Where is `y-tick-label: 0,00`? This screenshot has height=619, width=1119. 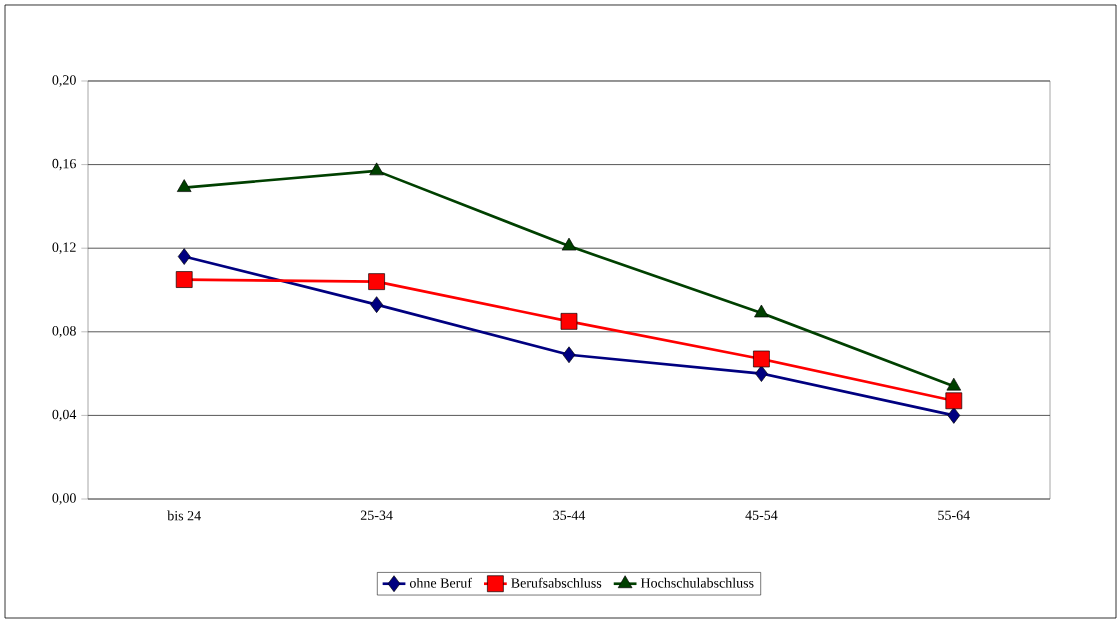 y-tick-label: 0,00 is located at coordinates (64, 499).